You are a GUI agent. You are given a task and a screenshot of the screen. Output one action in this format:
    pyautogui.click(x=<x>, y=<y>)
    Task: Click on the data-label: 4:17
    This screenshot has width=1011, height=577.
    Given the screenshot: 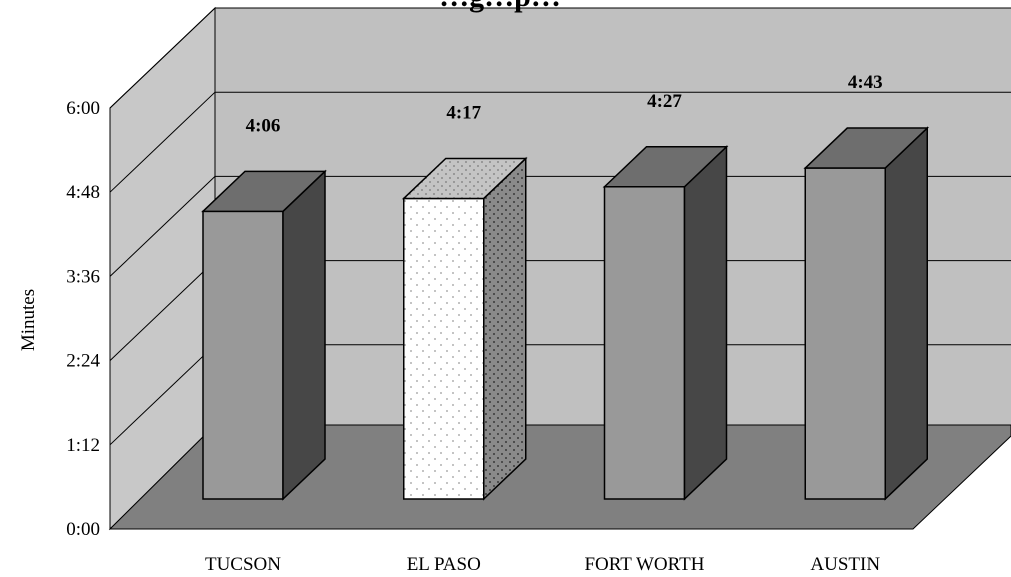 What is the action you would take?
    pyautogui.click(x=463, y=112)
    